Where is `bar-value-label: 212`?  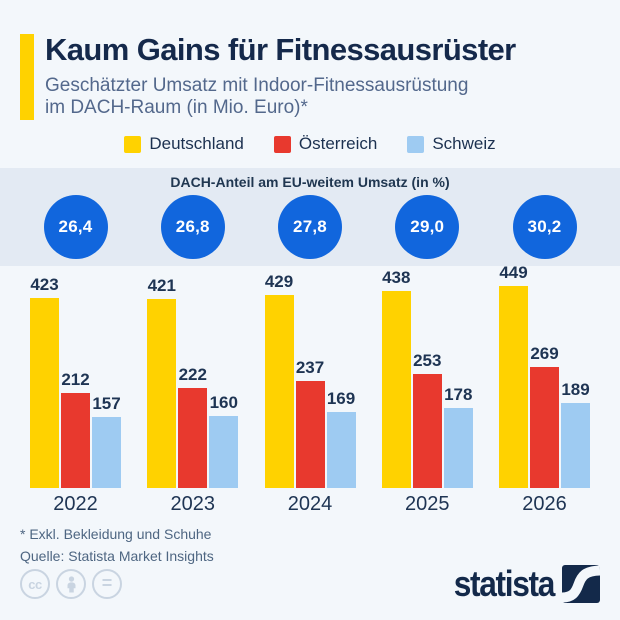
bar-value-label: 212 is located at coordinates (75, 380).